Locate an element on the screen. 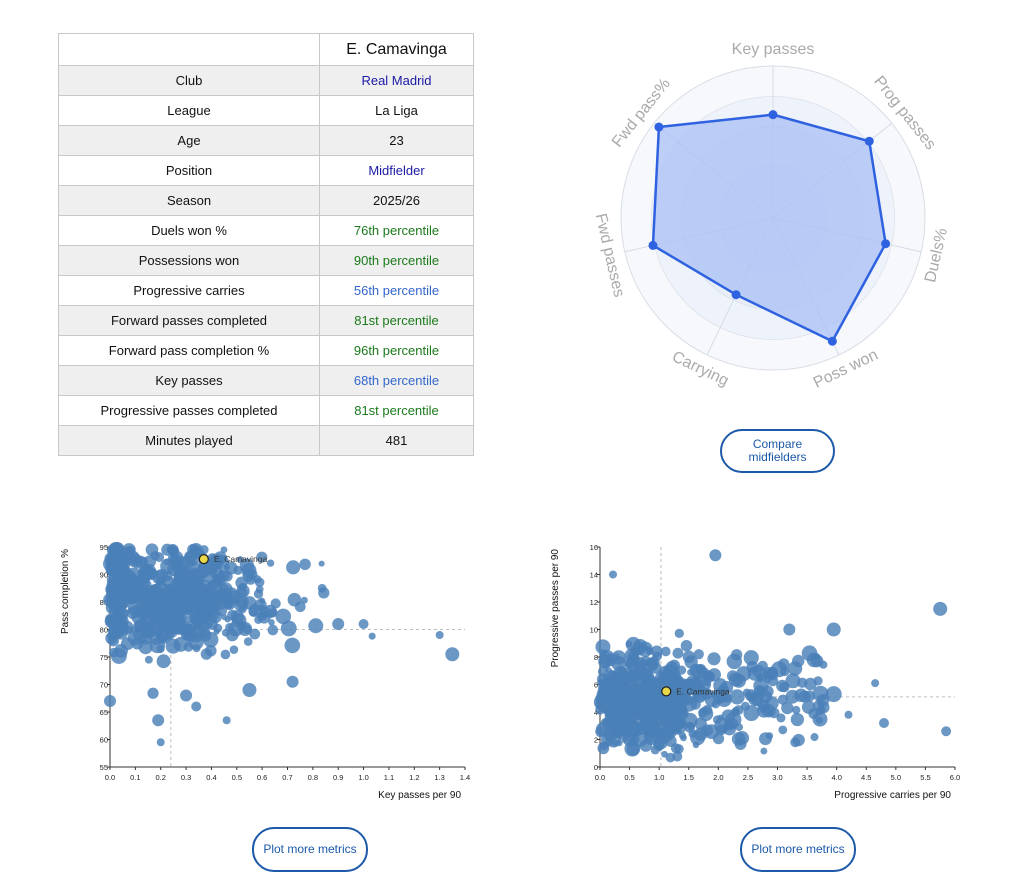 This screenshot has width=1029, height=890. y-tick-label: 16 is located at coordinates (594, 547).